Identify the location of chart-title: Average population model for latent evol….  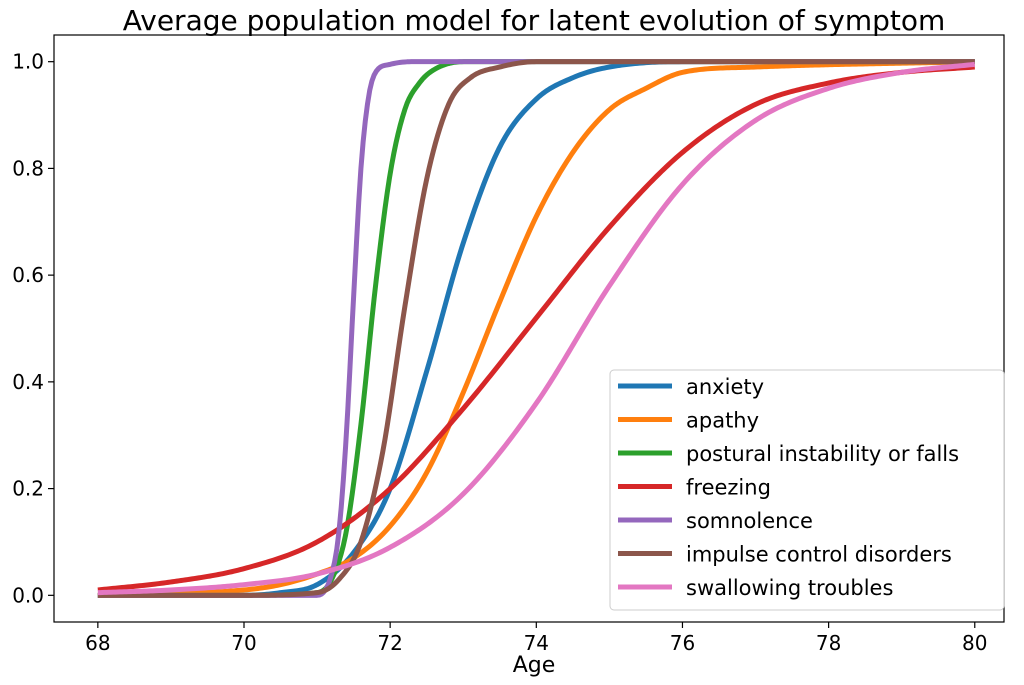
(534, 20).